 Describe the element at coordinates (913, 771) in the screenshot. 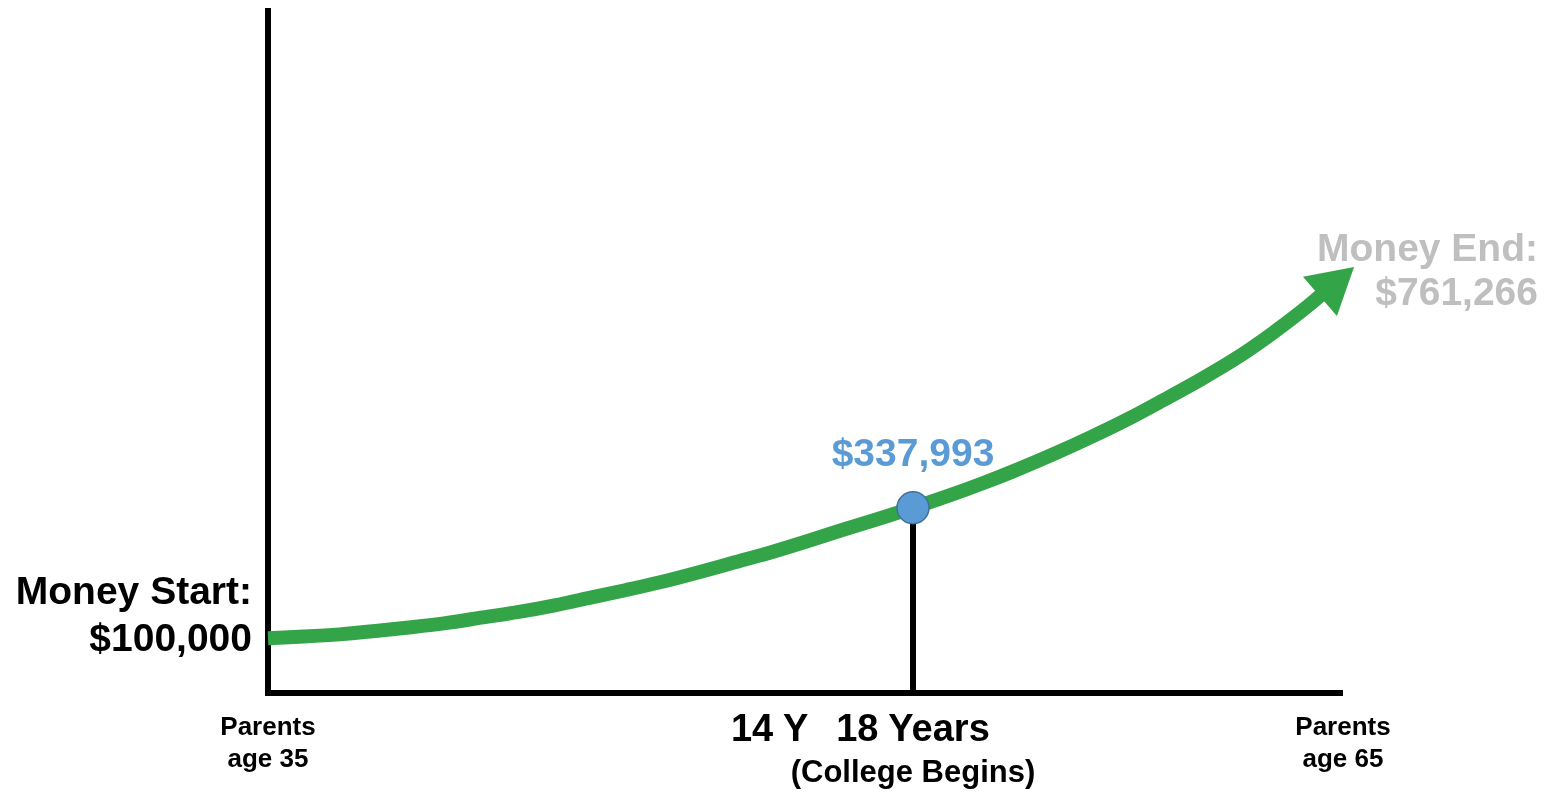

I see `text: (College Begins)` at that location.